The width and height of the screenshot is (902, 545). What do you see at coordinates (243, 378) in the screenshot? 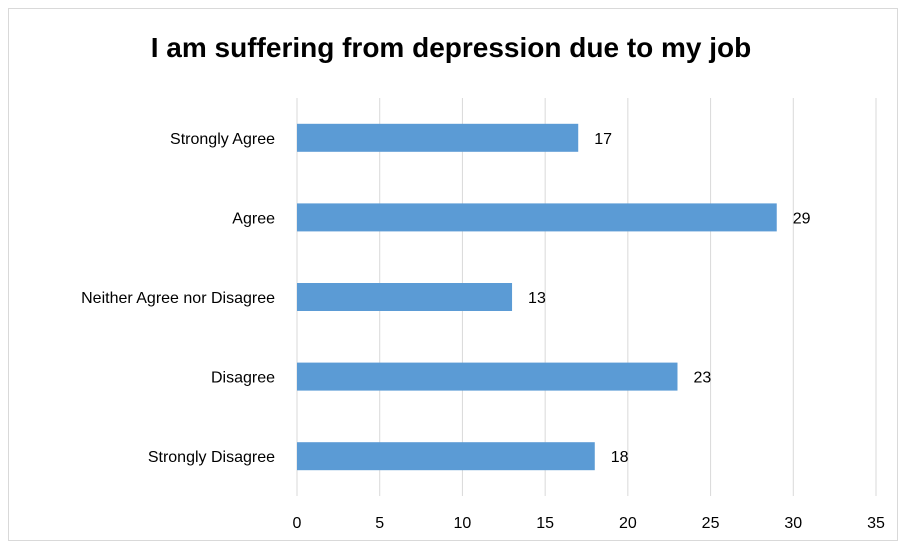
I see `category-label: Disagree` at bounding box center [243, 378].